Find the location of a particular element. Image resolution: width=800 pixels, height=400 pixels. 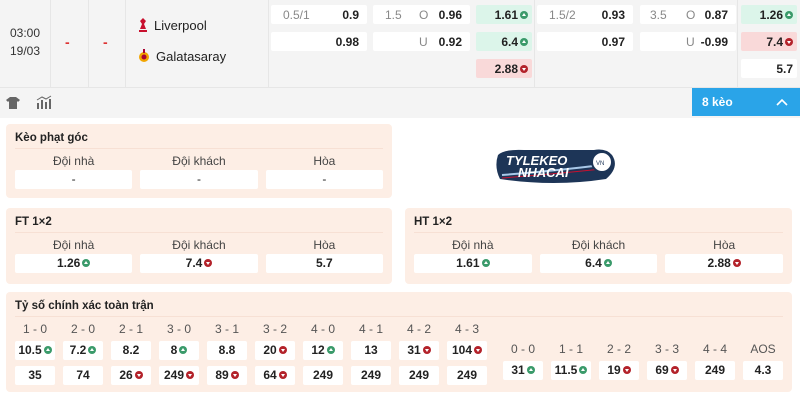

odds-cell: 2.88 is located at coordinates (724, 263).